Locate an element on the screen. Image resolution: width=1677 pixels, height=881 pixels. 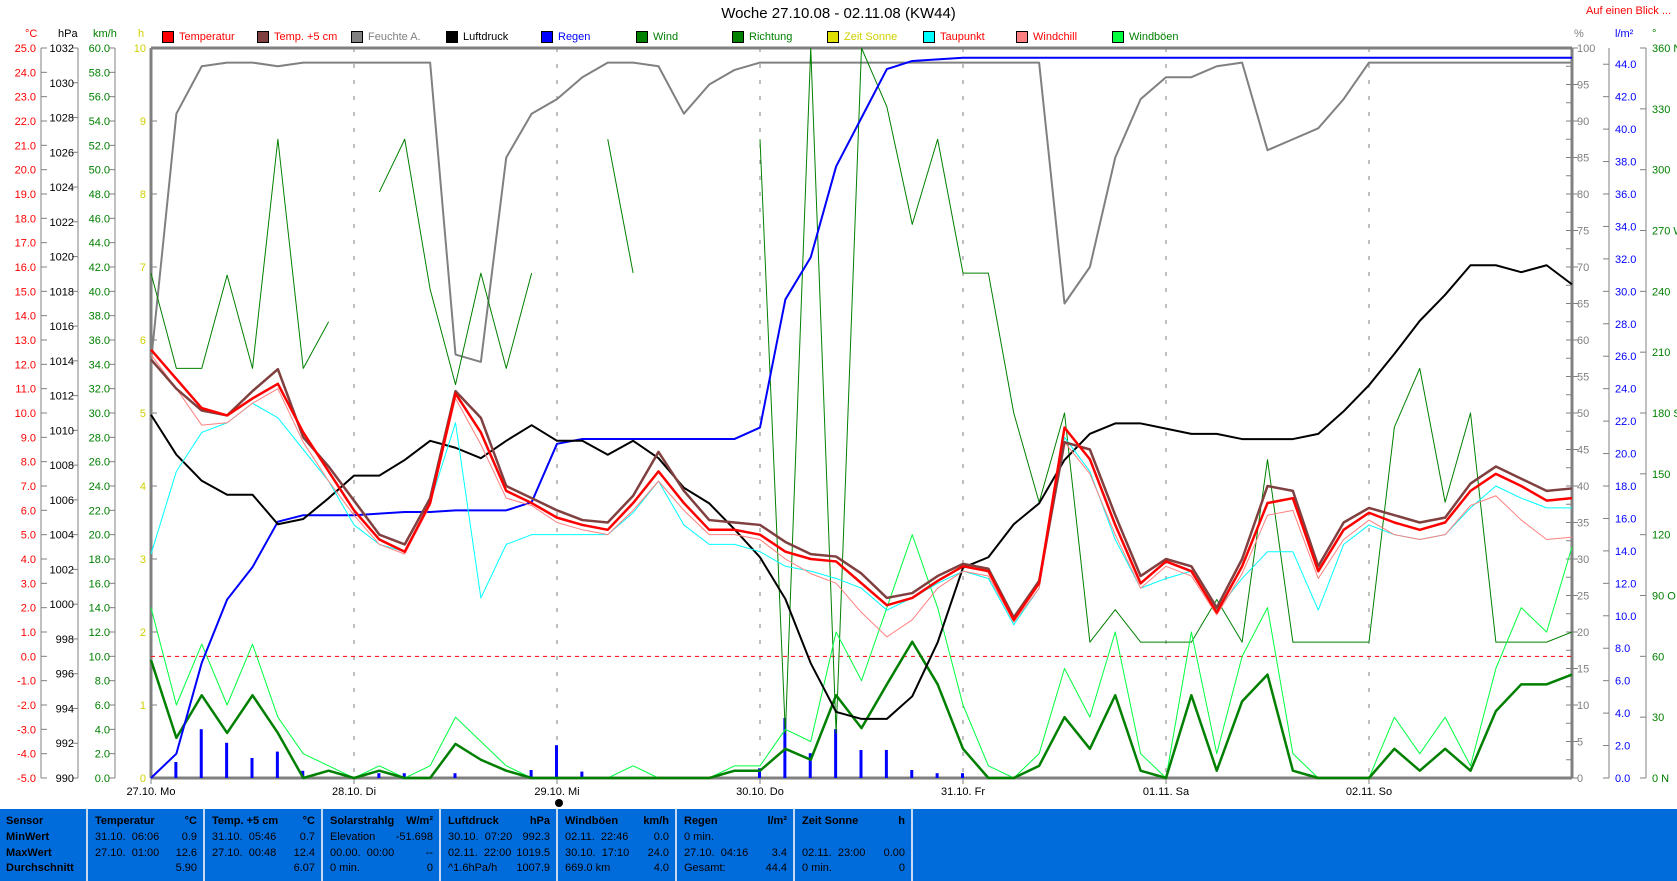
direction-tick-label: 180 S is located at coordinates (1664, 414).